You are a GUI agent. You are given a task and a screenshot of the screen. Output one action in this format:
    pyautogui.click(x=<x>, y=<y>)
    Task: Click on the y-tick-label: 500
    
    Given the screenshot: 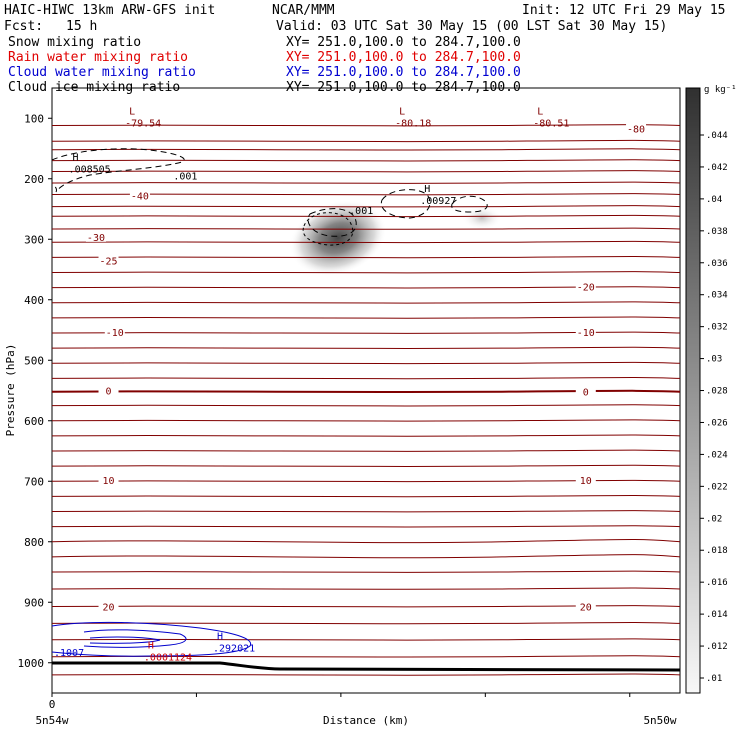 What is the action you would take?
    pyautogui.click(x=34, y=360)
    